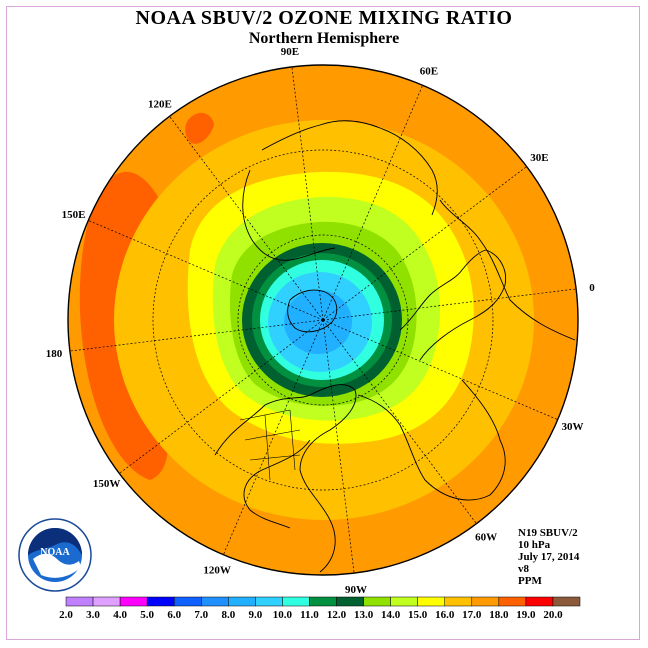 This screenshot has width=648, height=648. I want to click on pressure-level-label: 10 hPa, so click(534, 545).